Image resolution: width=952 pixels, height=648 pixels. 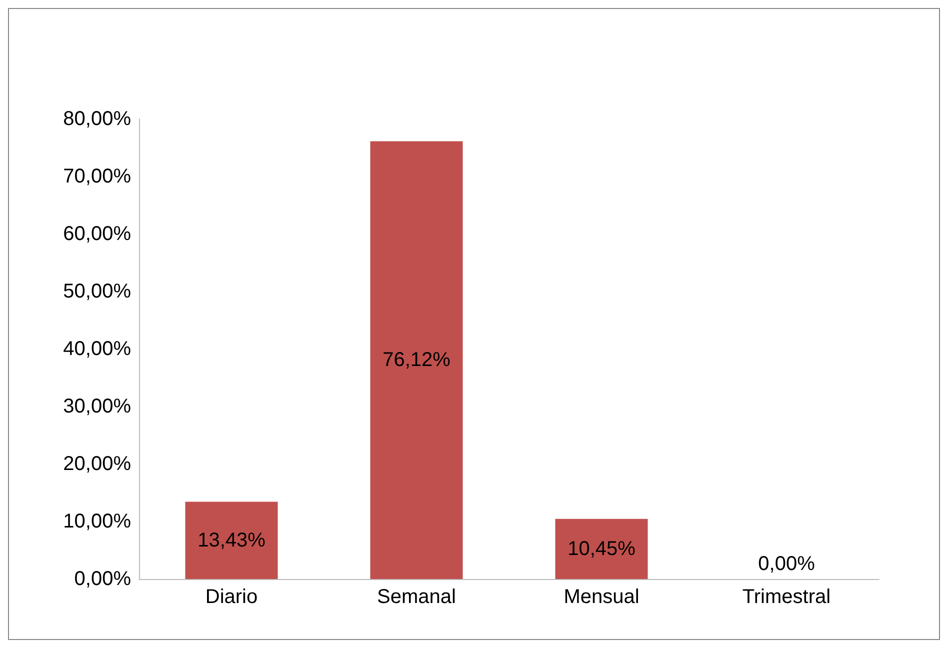 I want to click on x-tick-label: Trimestral, so click(x=786, y=597).